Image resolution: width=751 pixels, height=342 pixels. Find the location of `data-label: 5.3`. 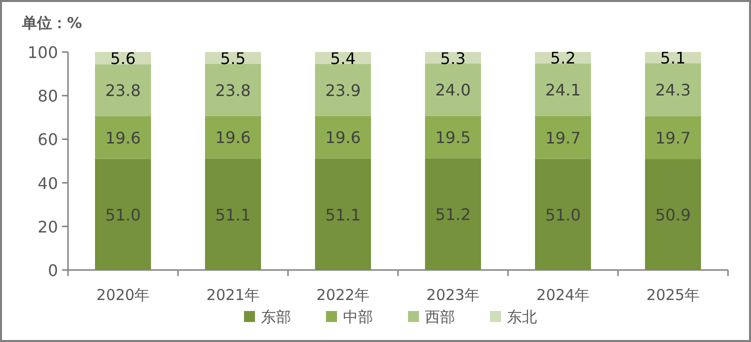

data-label: 5.3 is located at coordinates (453, 58).